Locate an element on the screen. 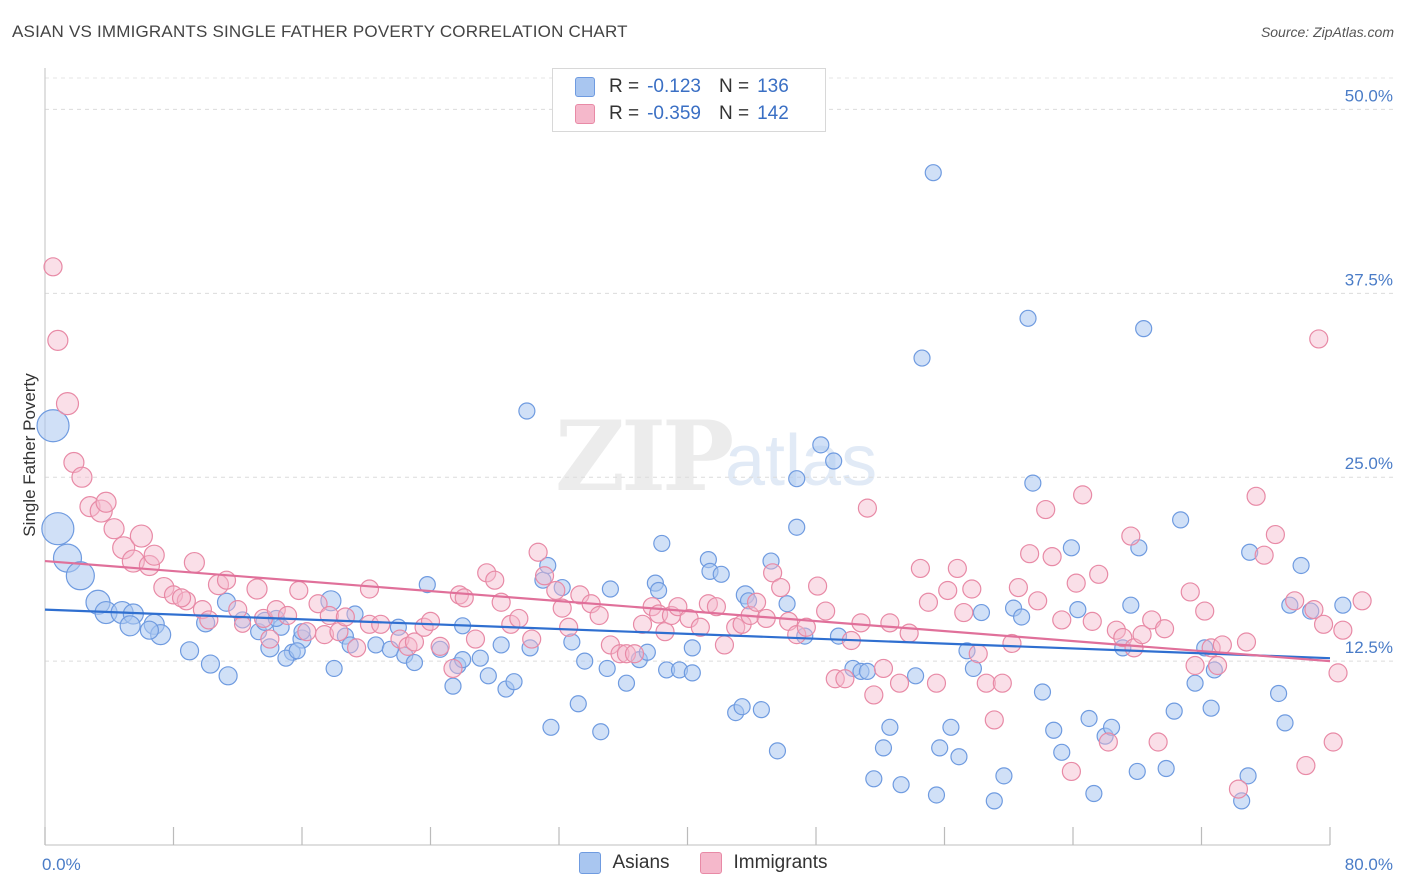 This screenshot has width=1406, height=892. legend-swatch-asians is located at coordinates (589, 863).